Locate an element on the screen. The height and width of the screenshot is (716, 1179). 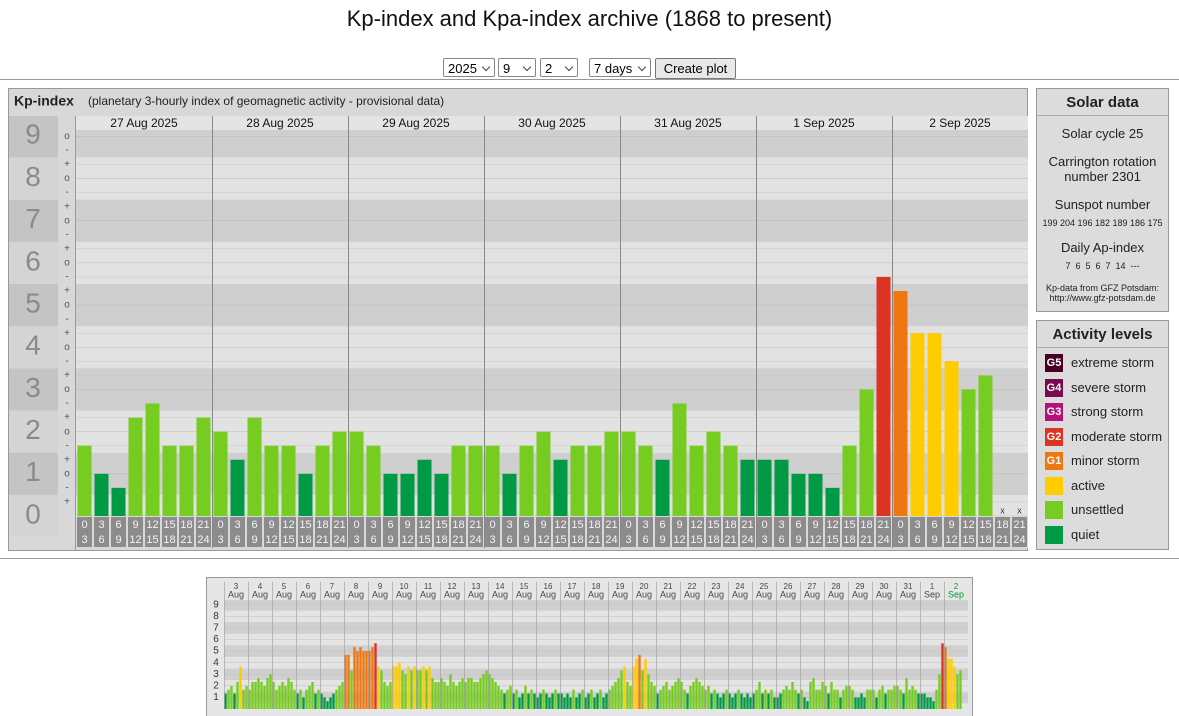
hour-label: 24 is located at coordinates (611, 540).